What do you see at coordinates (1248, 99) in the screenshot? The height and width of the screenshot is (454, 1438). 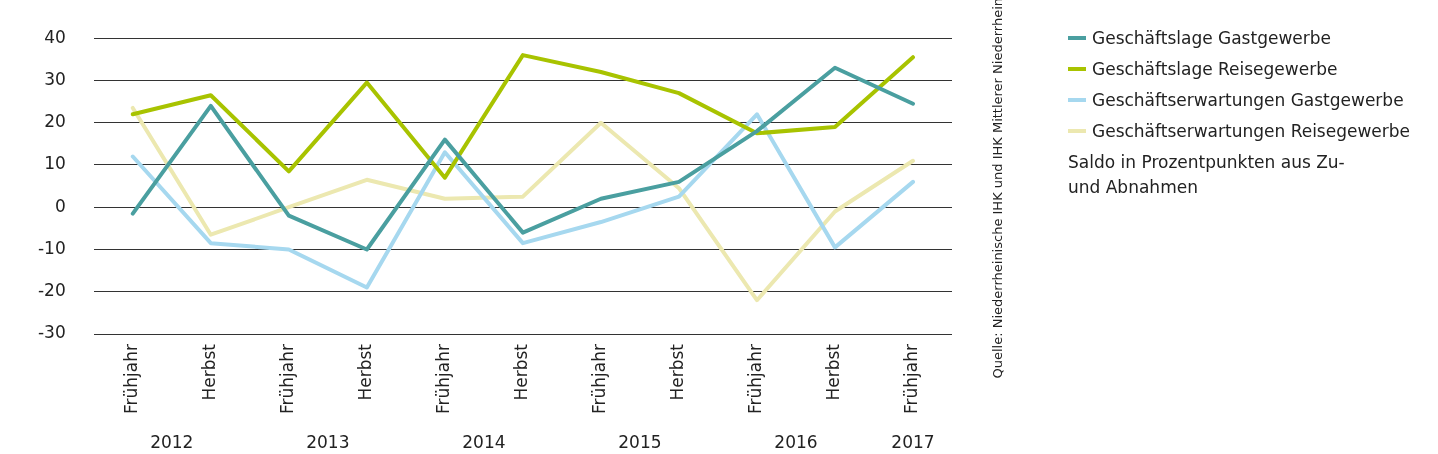 I see `legend-label: Geschäftserwartungen Gastgewerbe` at bounding box center [1248, 99].